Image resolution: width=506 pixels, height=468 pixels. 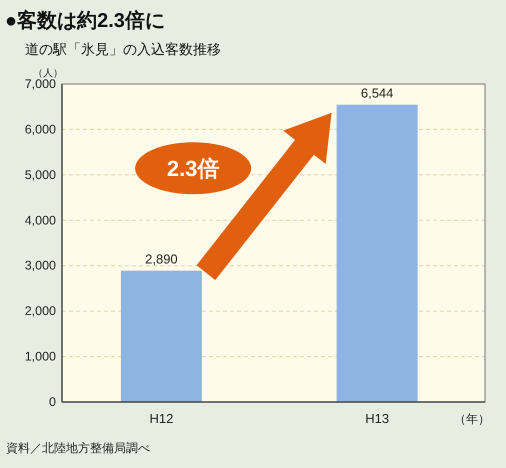 What do you see at coordinates (78, 448) in the screenshot?
I see `annotation: 資料／北陸地方整備局調べ` at bounding box center [78, 448].